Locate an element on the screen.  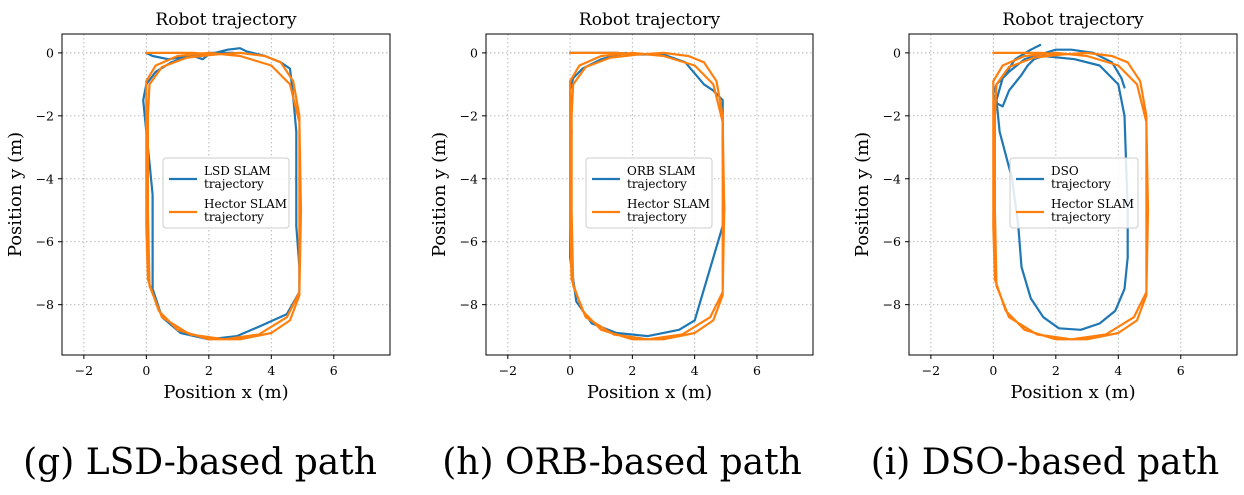
figure-caption: (i) DSO-based path is located at coordinates (1045, 462).